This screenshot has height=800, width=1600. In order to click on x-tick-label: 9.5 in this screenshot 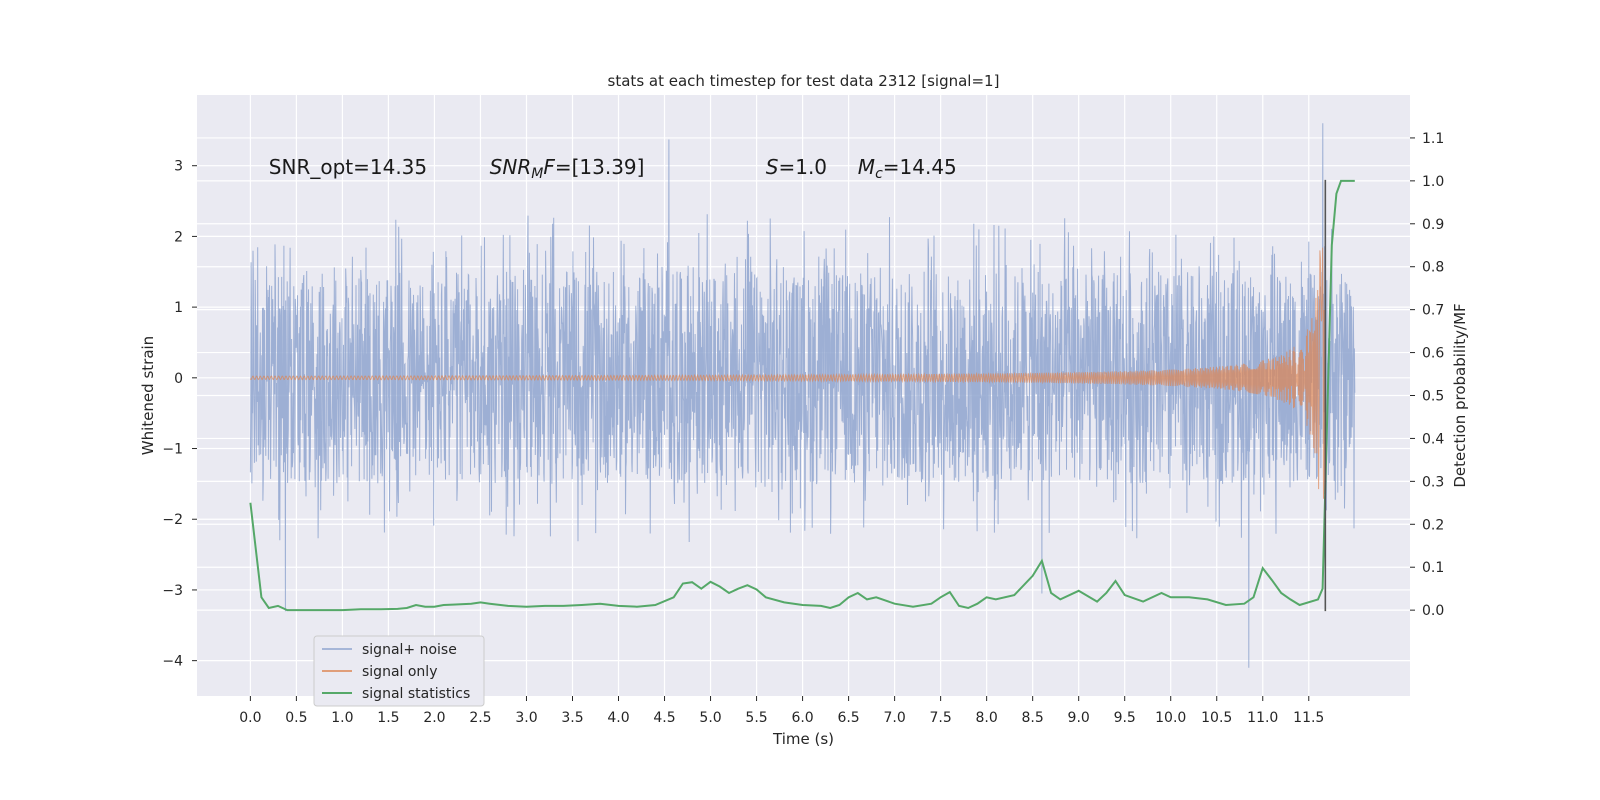, I will do `click(1125, 718)`.